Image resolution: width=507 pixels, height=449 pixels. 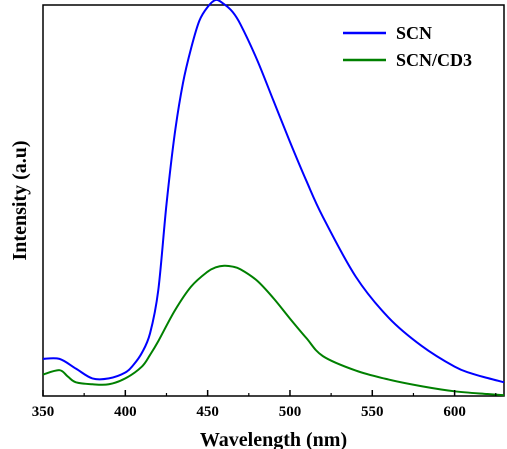 I want to click on x-axis-ticks: 350 400 450 500 550 600, so click(x=264, y=405).